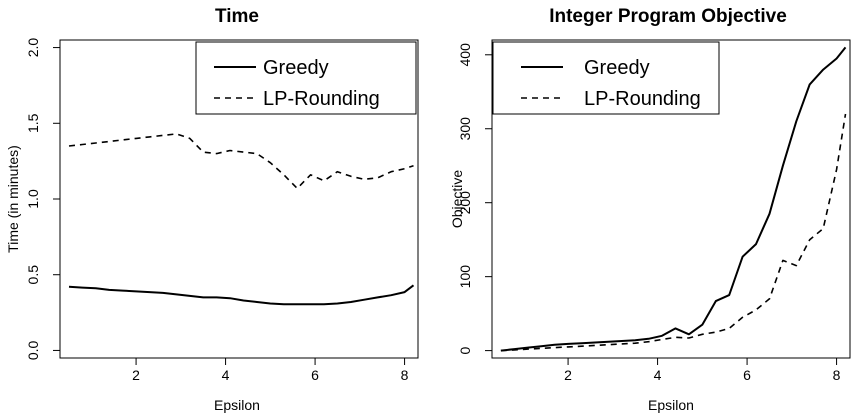 This screenshot has height=418, width=856. What do you see at coordinates (33, 48) in the screenshot?
I see `time-y-tick-label: 2.0` at bounding box center [33, 48].